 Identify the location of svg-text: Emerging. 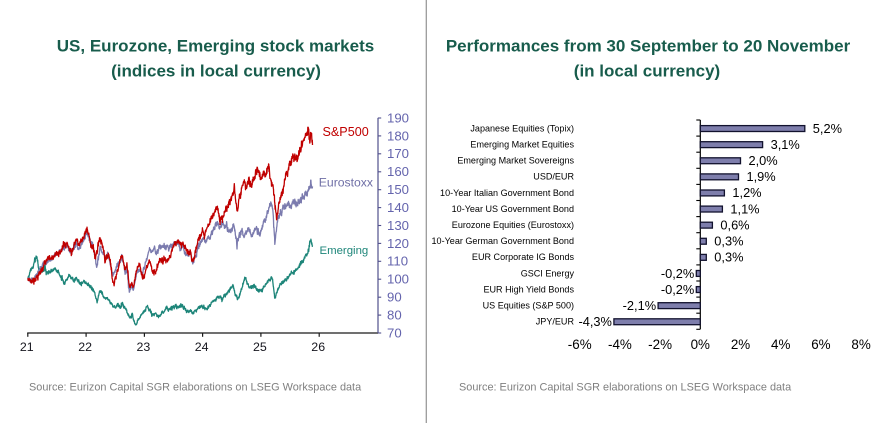
(344, 251).